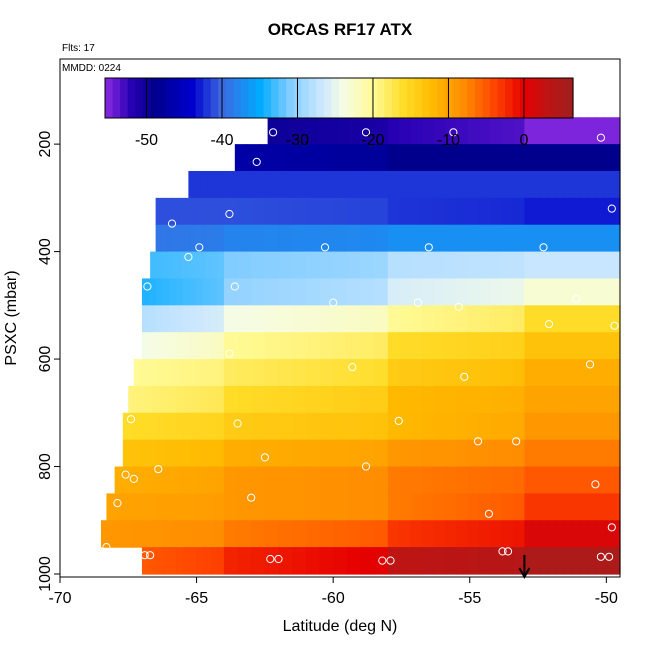 This screenshot has height=650, width=650. What do you see at coordinates (333, 592) in the screenshot?
I see `x-axis: -70 -65 -60 -55 -50` at bounding box center [333, 592].